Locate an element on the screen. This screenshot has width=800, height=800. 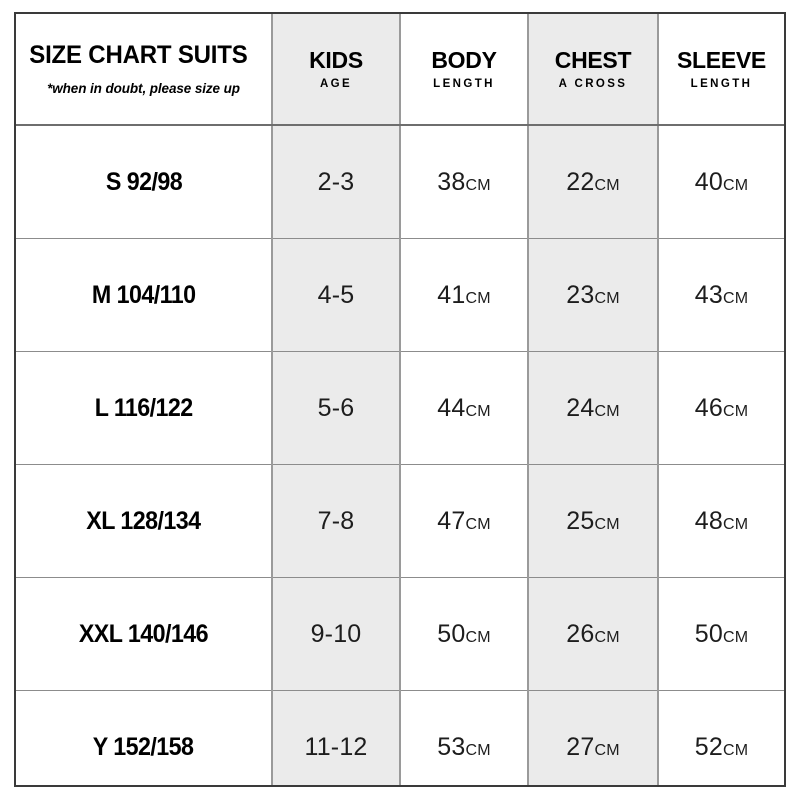
header-cell-body-length: BODY LENGTH is located at coordinates (464, 70).